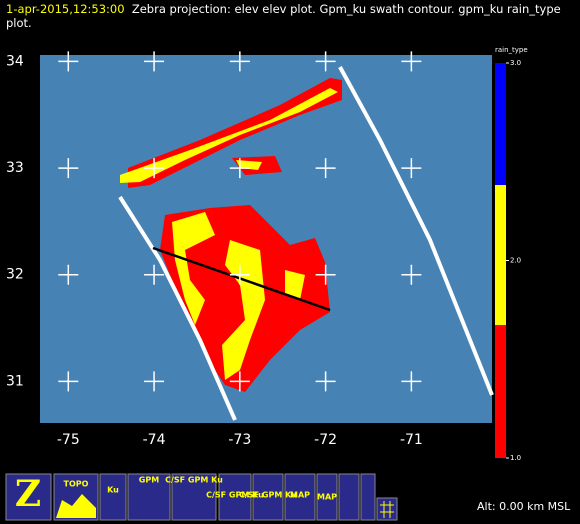 This screenshot has width=580, height=524. What do you see at coordinates (387, 509) in the screenshot?
I see `grid-button` at bounding box center [387, 509].